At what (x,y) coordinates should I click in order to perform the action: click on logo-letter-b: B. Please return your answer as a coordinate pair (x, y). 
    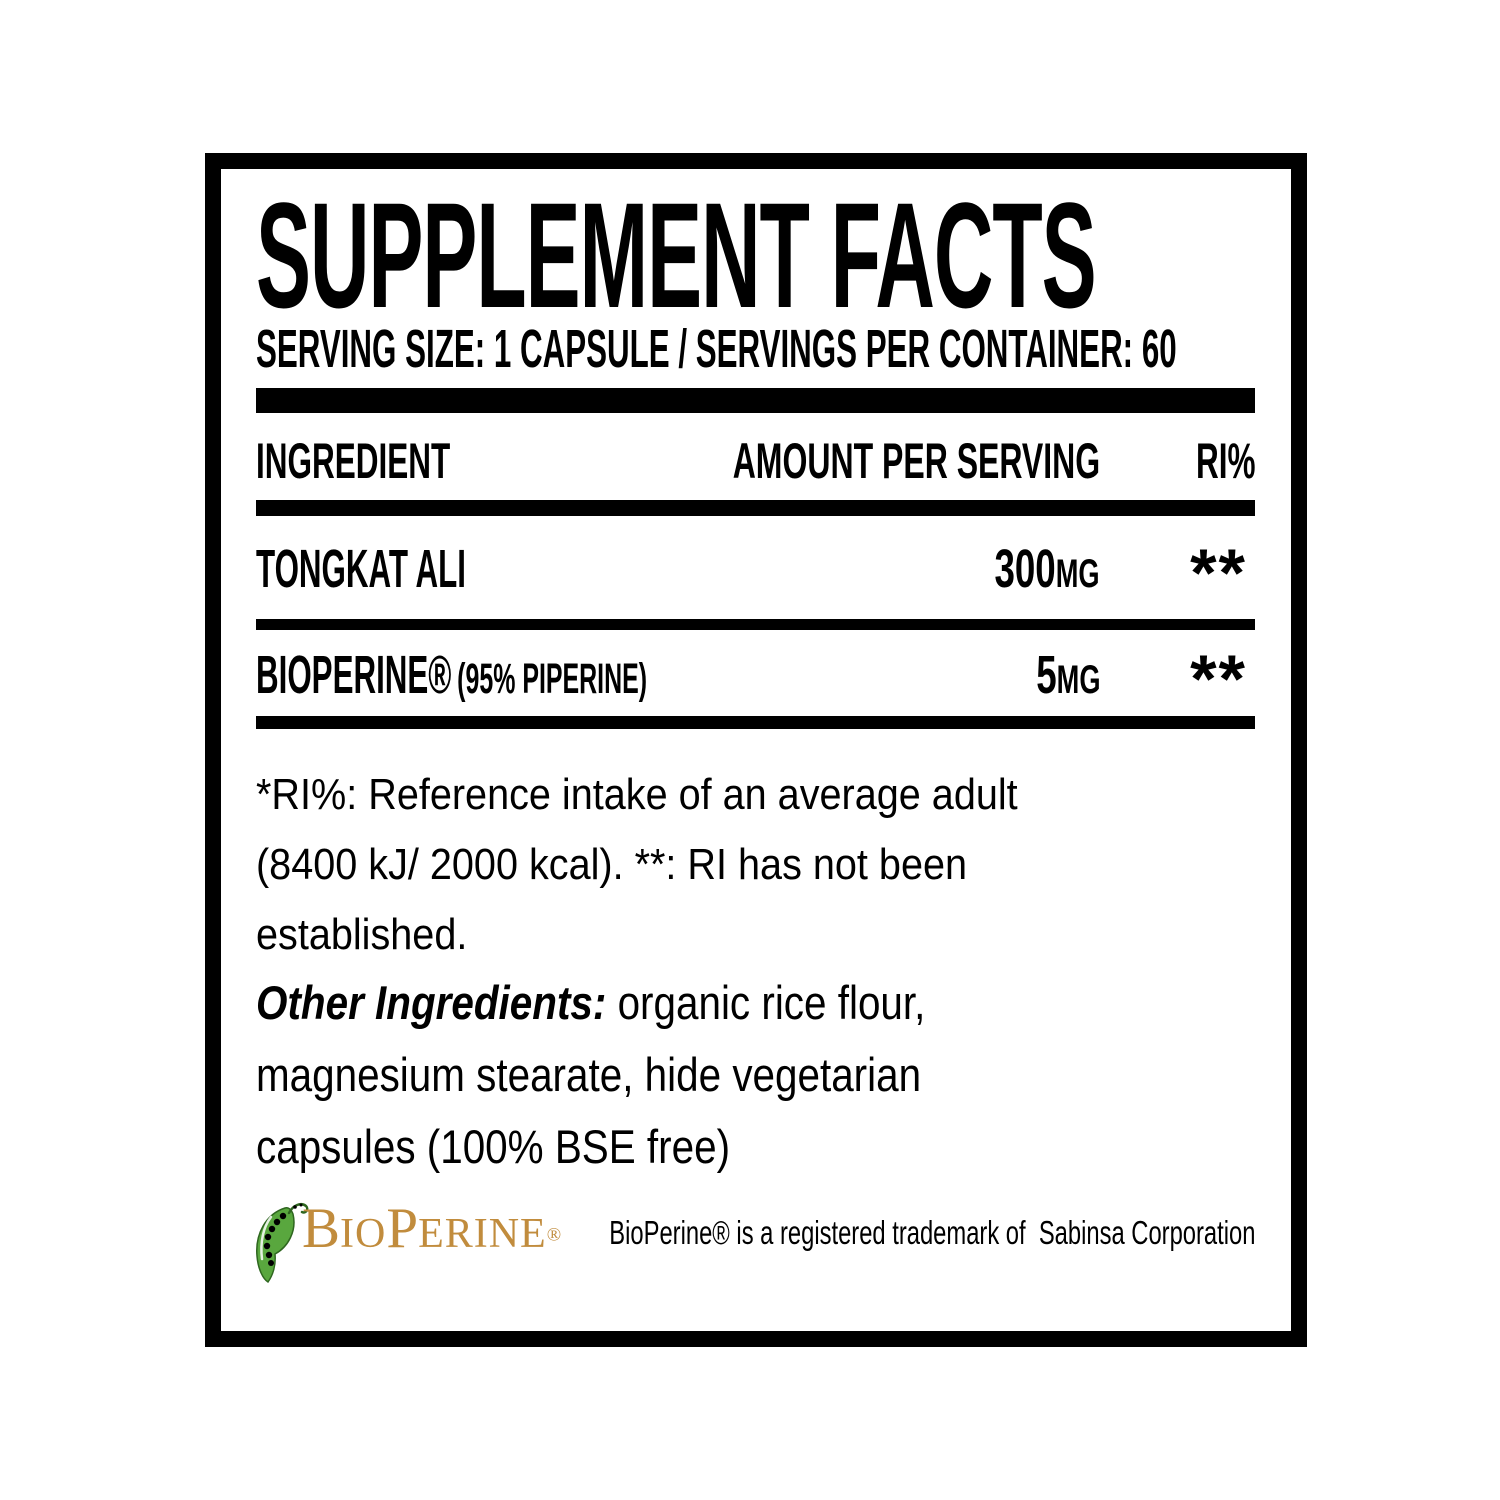
    Looking at the image, I should click on (321, 1228).